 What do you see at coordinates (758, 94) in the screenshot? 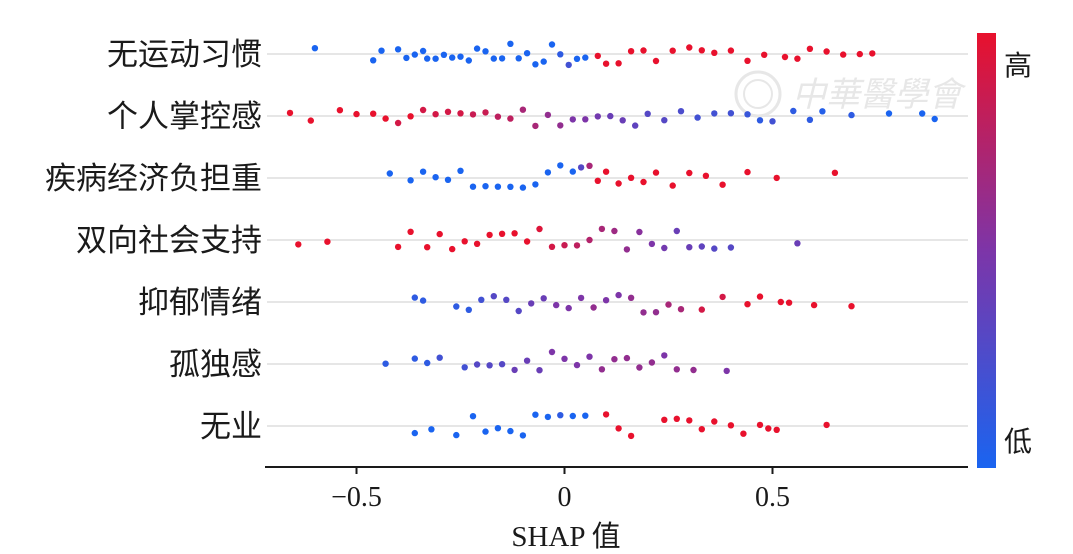
I see `watermark-seal-icon` at bounding box center [758, 94].